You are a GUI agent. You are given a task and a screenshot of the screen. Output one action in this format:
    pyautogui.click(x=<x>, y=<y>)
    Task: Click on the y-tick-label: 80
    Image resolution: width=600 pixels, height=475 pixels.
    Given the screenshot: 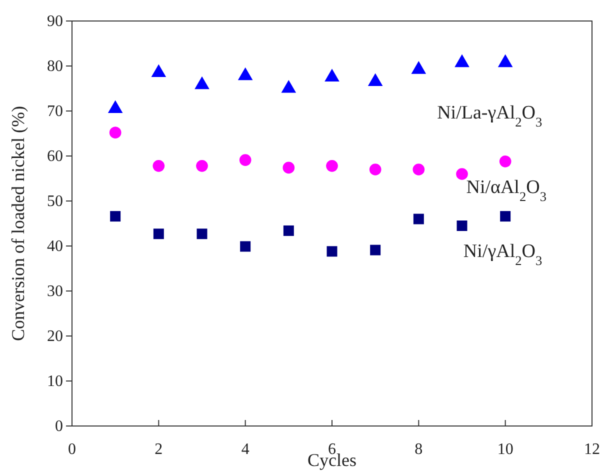 What is the action you would take?
    pyautogui.click(x=55, y=67)
    